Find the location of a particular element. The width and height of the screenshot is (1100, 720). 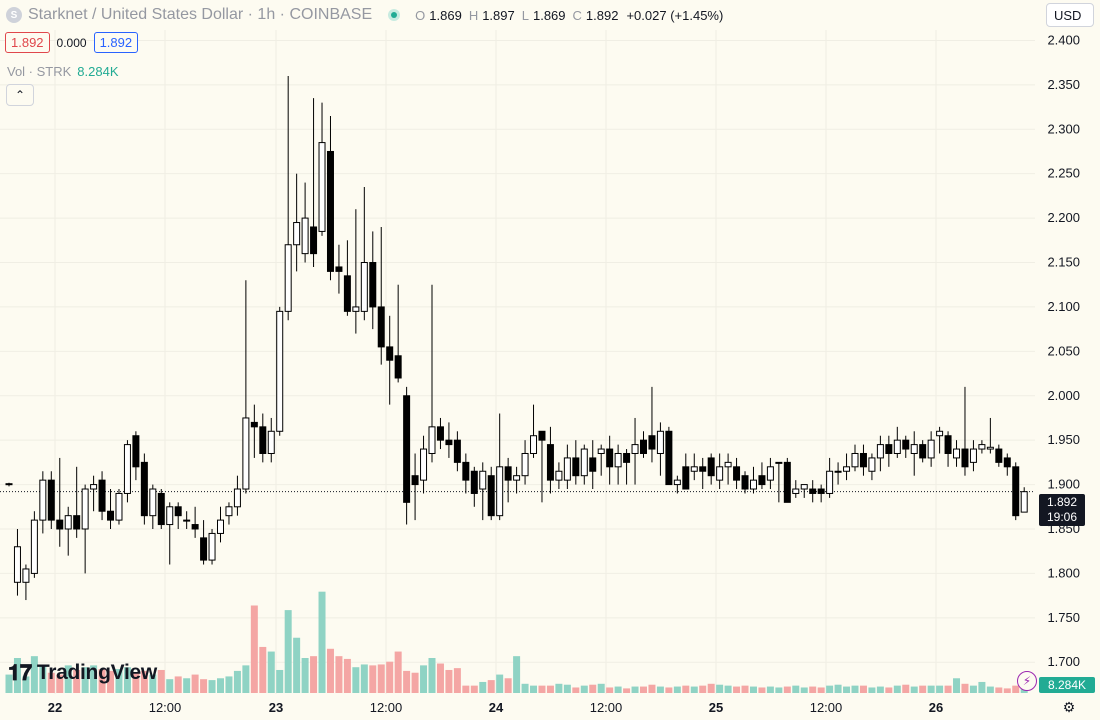

trade-panel: 1.892 0.000 1.892 is located at coordinates (72, 42).